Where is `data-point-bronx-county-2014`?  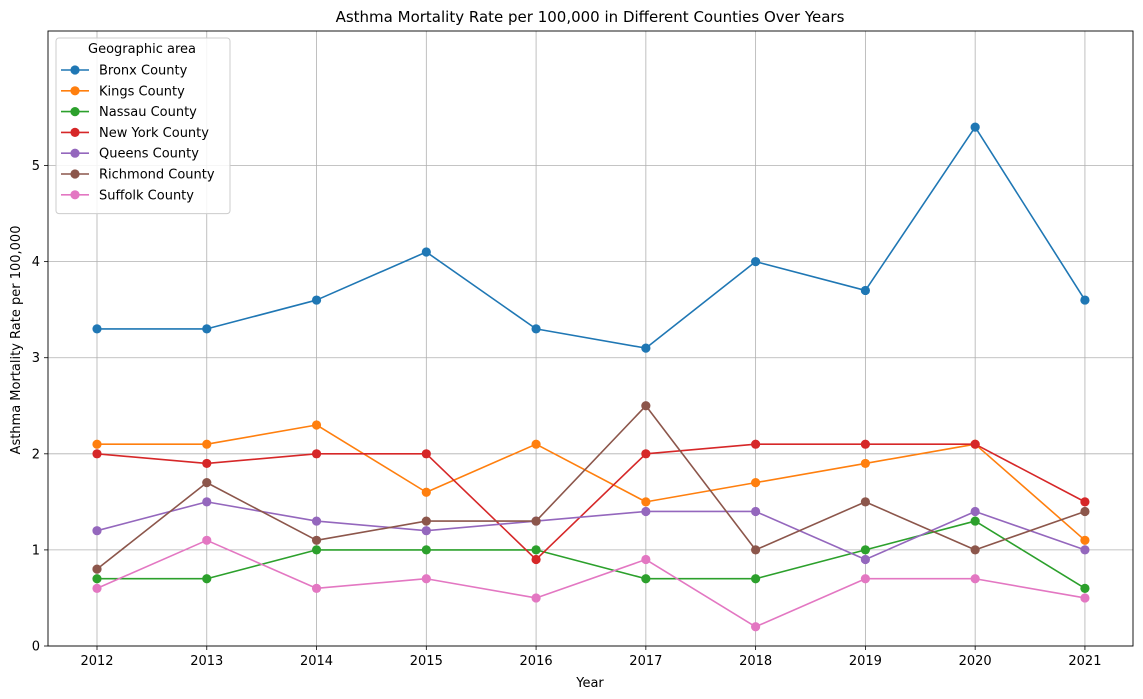 data-point-bronx-county-2014 is located at coordinates (316, 300).